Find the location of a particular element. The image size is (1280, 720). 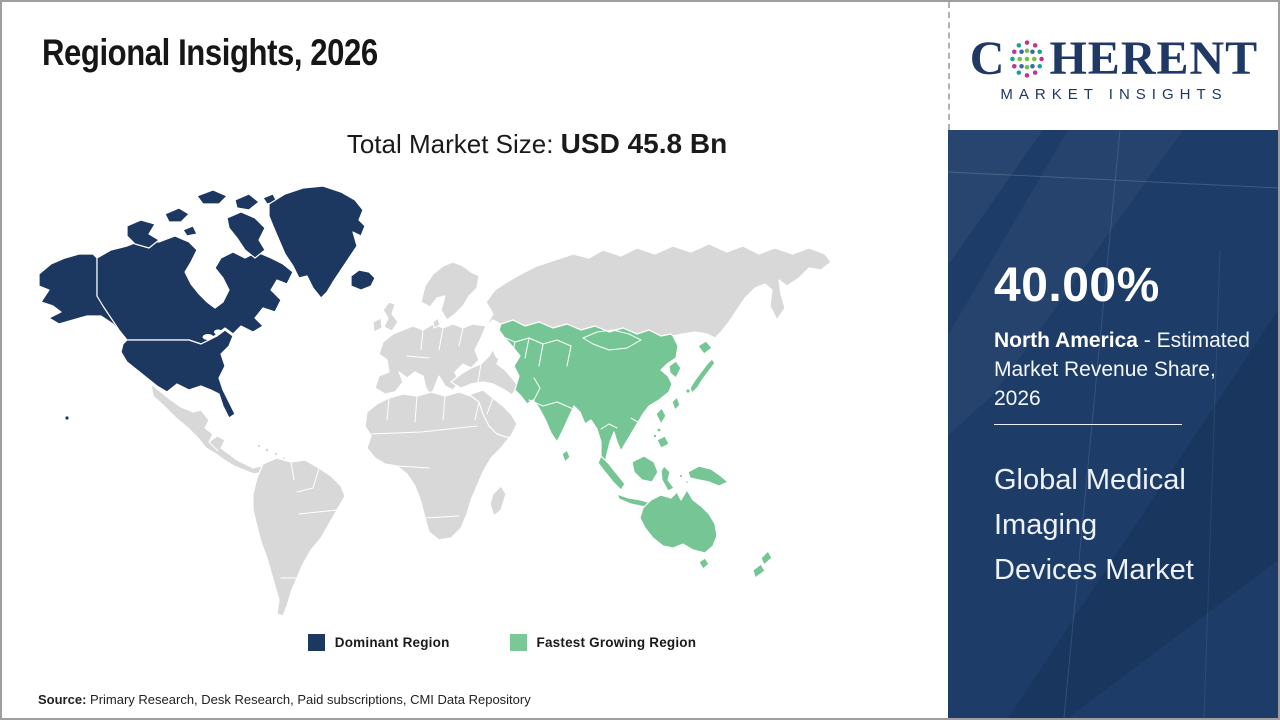

fastest-growing-label: Fastest Growing Region is located at coordinates (616, 642).